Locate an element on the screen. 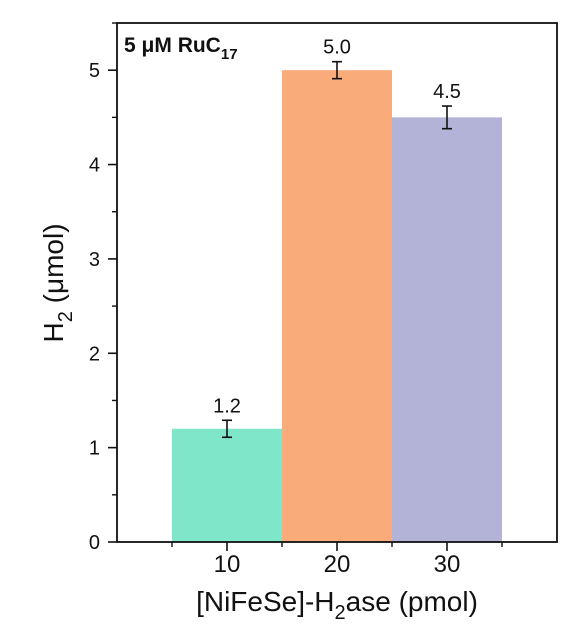  y-tick-label-1: 1 is located at coordinates (94, 449).